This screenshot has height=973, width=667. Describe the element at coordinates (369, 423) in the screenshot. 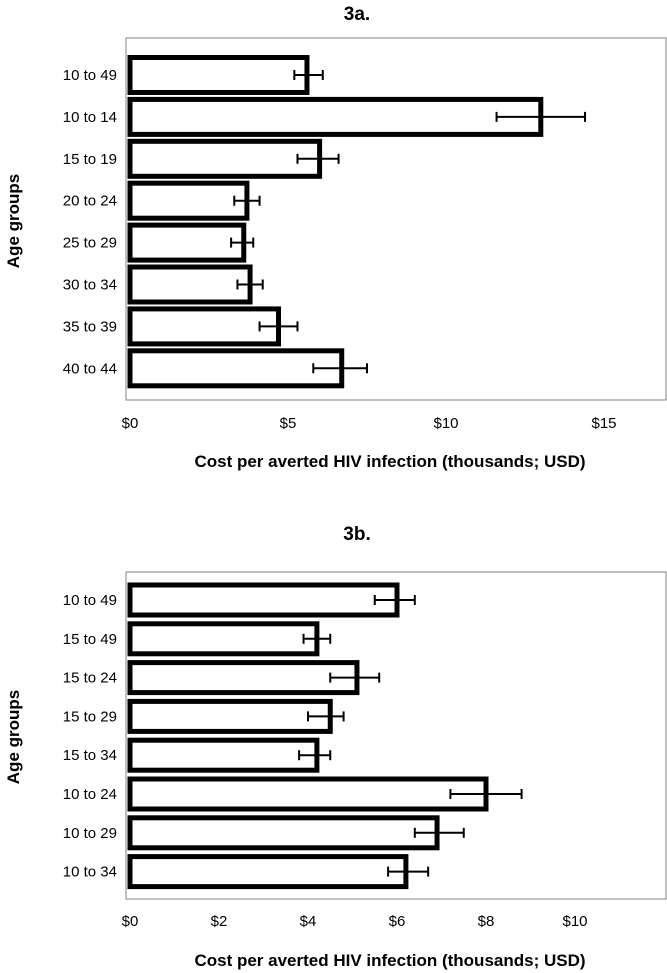

I see `x-ticks-3a: $0 $5 $10 $15` at that location.